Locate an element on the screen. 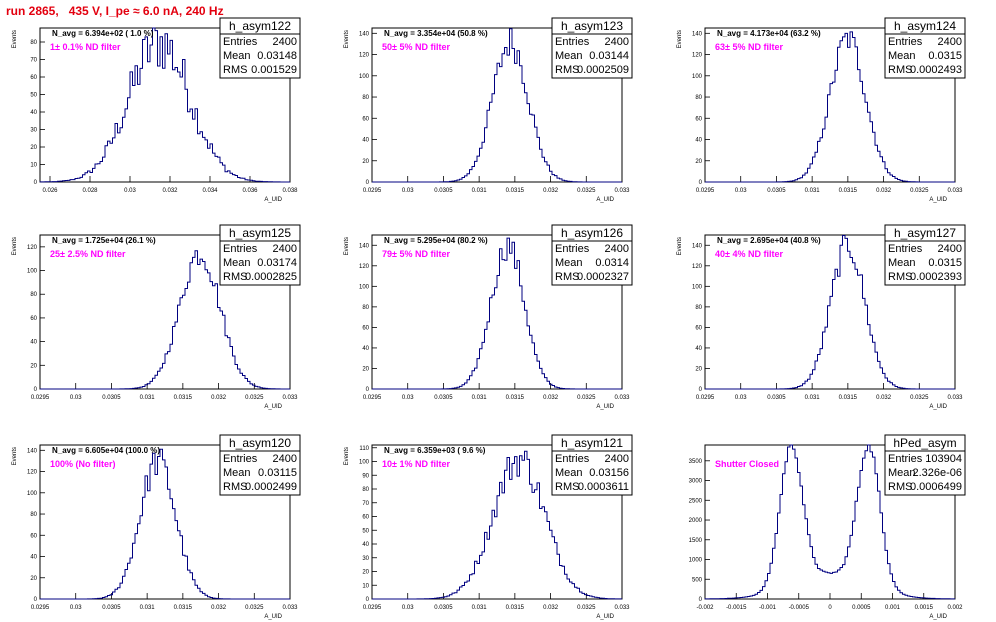 The width and height of the screenshot is (996, 622). stats-value: 0.0002825 is located at coordinates (271, 277).